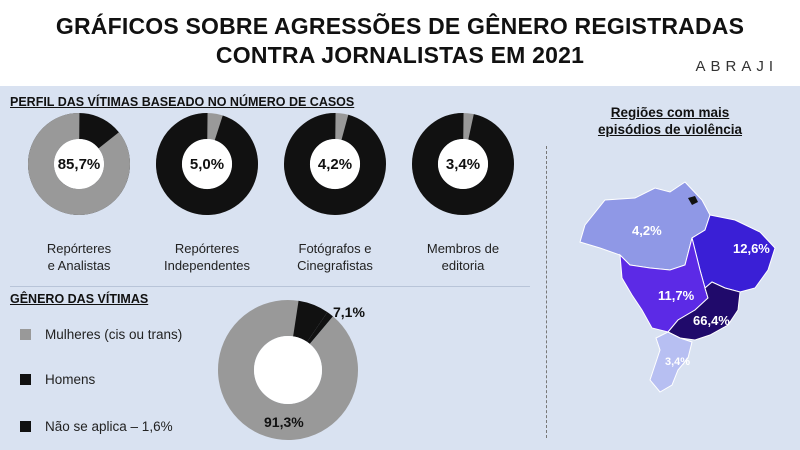  What do you see at coordinates (693, 200) in the screenshot?
I see `region-north-island` at bounding box center [693, 200].